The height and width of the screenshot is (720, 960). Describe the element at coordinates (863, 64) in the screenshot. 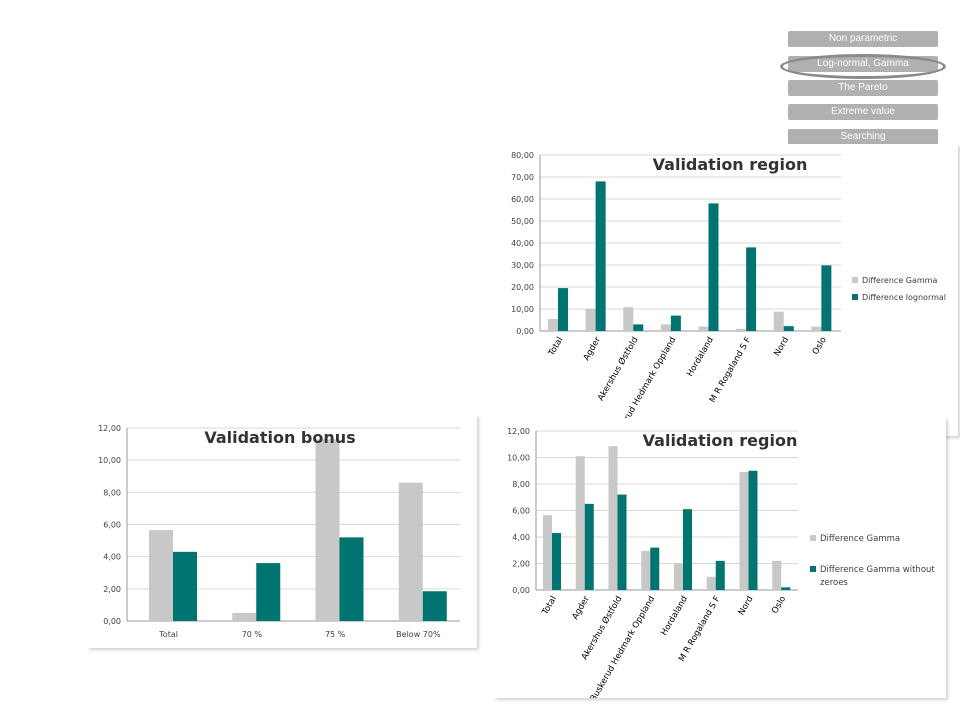

I see `nav-button-lognormal-gamma: Log-normal, Gamma` at that location.